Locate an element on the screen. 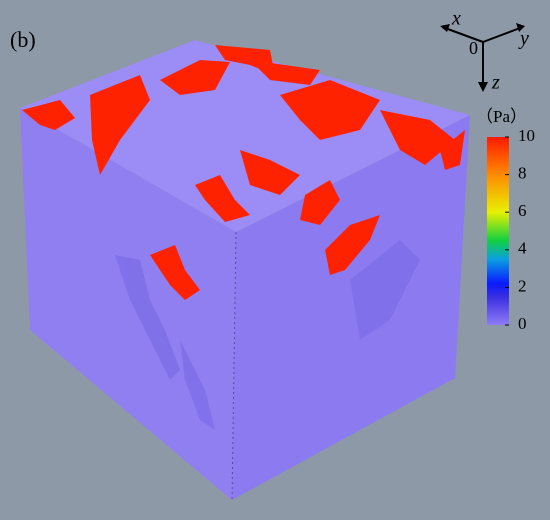 The height and width of the screenshot is (520, 550). colorbar-tick-label: 8 is located at coordinates (522, 173).